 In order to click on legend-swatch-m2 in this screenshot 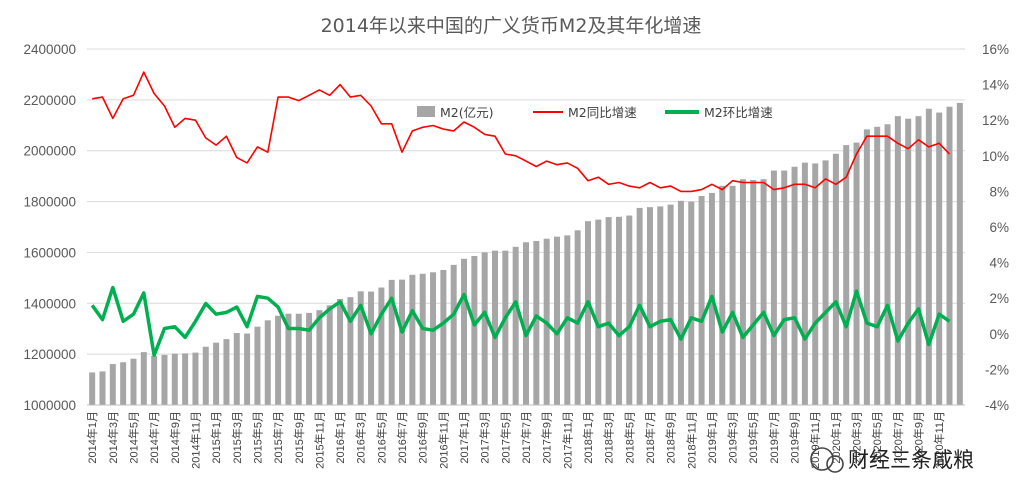, I will do `click(426, 111)`.